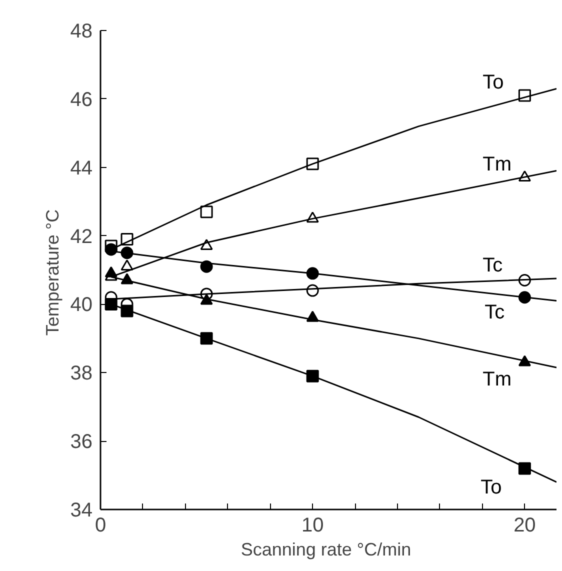 The image size is (562, 571). What do you see at coordinates (81, 305) in the screenshot?
I see `y-tick-label: 40` at bounding box center [81, 305].